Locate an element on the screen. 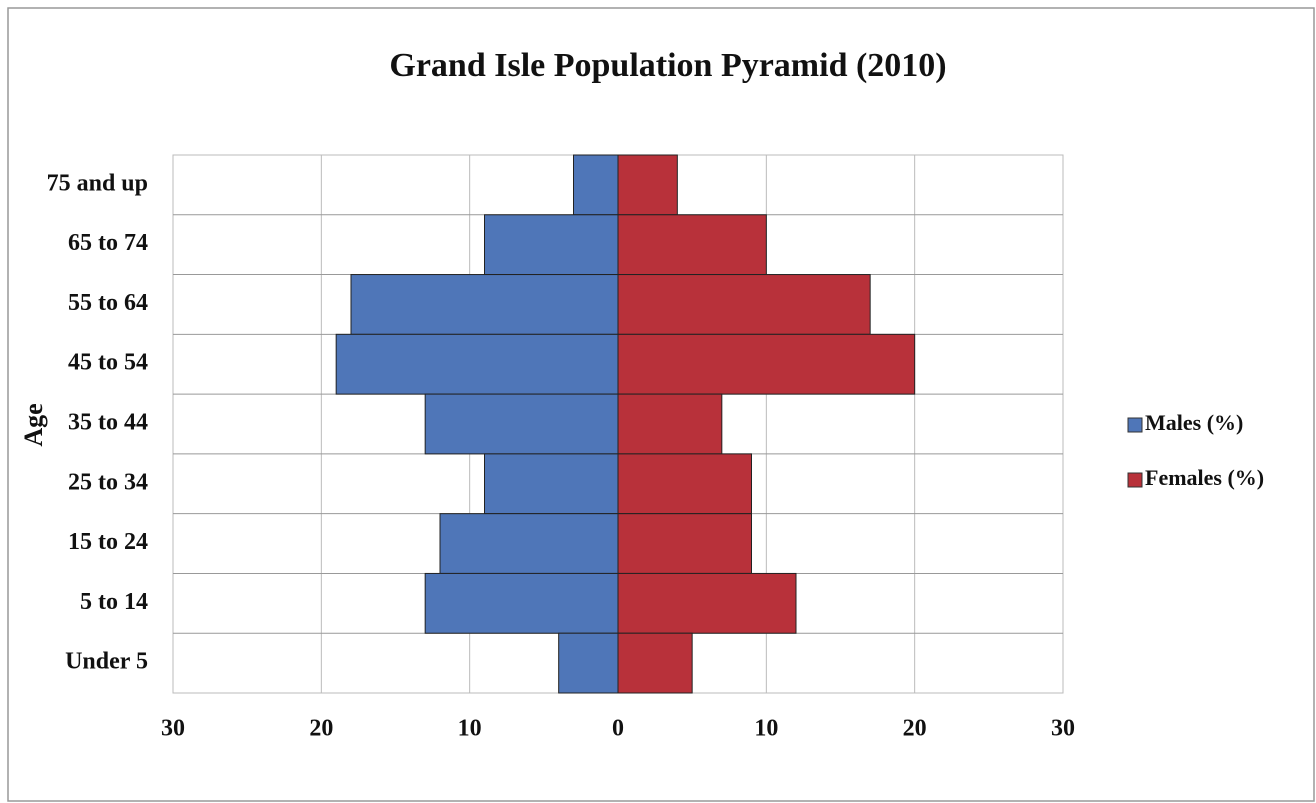 The height and width of the screenshot is (803, 1316). y-tick-label: 25 to 34 is located at coordinates (108, 482).